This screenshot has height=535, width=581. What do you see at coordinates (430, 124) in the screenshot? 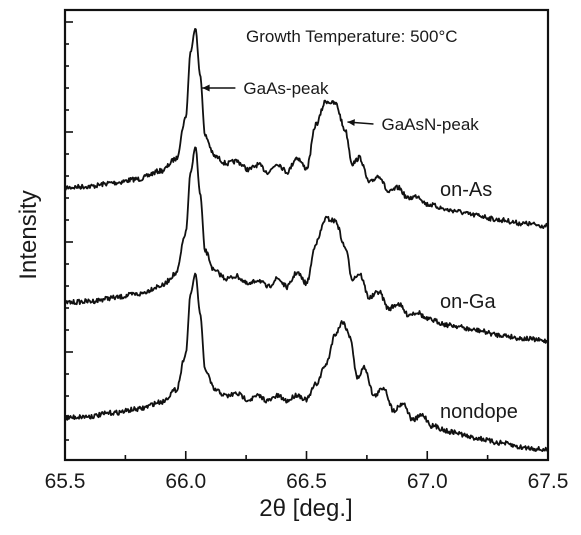
I see `gaasn-peak-label: GaAsN-peak` at bounding box center [430, 124].